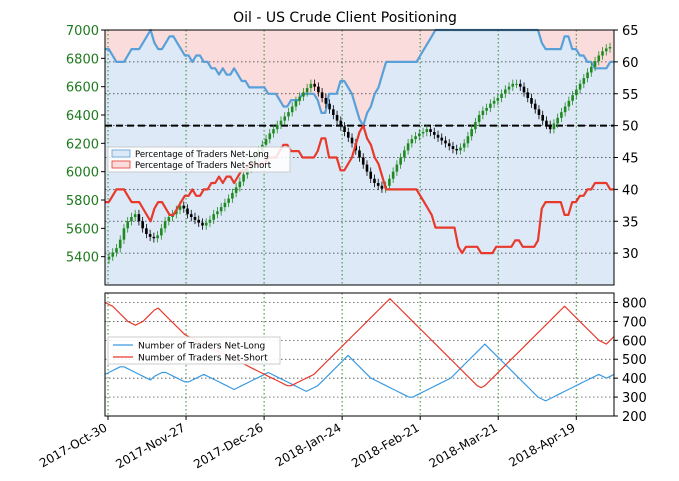  Describe the element at coordinates (634, 341) in the screenshot. I see `right-tick-label: 600` at that location.